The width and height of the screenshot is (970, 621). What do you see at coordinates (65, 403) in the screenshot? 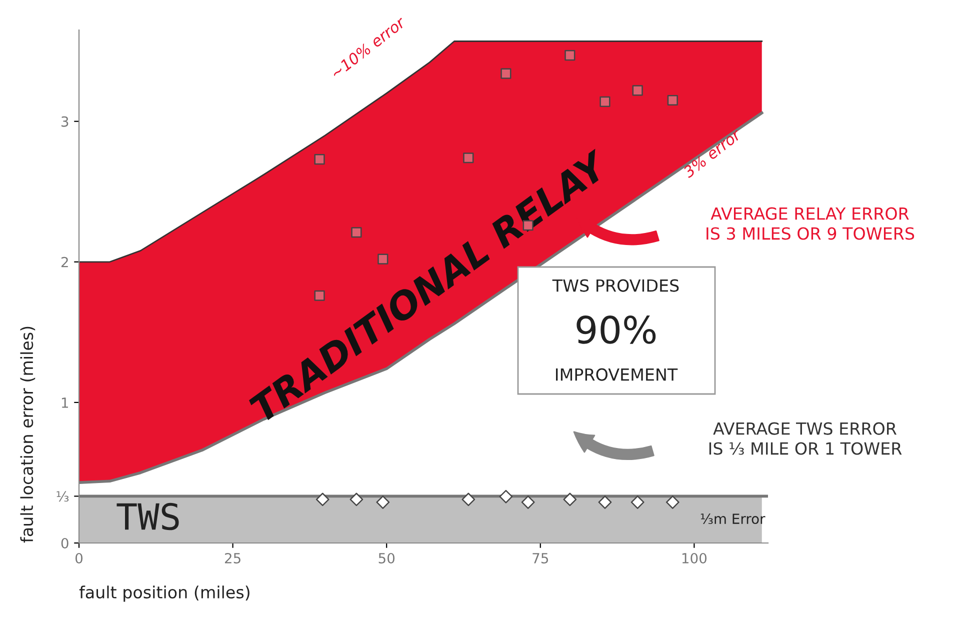
I see `y-tick-label: 1` at bounding box center [65, 403].